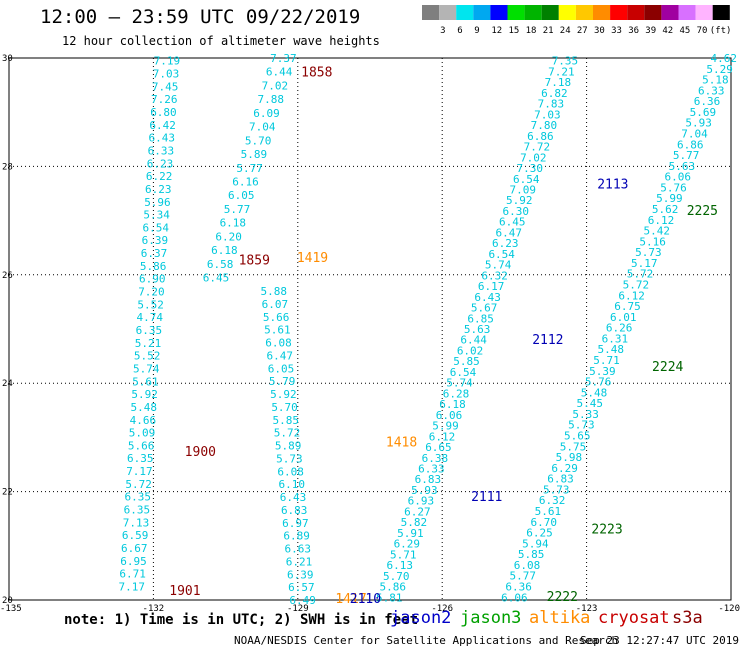 This screenshot has width=740, height=650. I want to click on color-scale-label: 42, so click(667, 31).